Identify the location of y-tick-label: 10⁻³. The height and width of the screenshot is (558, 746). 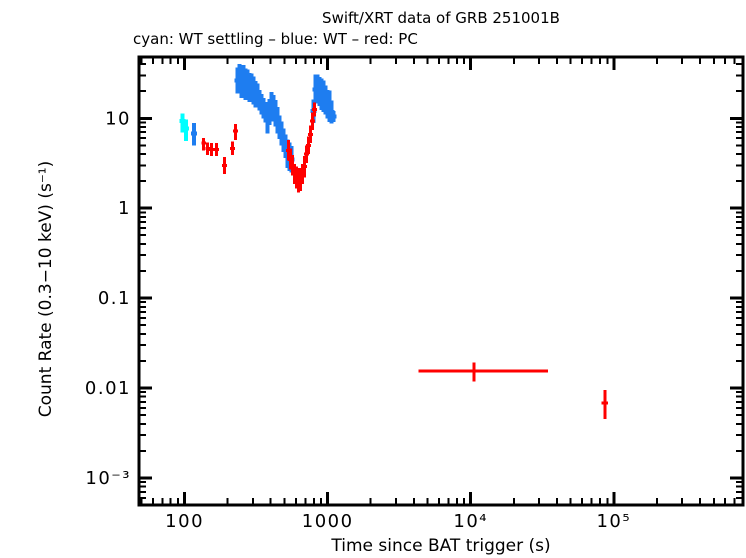
(108, 478).